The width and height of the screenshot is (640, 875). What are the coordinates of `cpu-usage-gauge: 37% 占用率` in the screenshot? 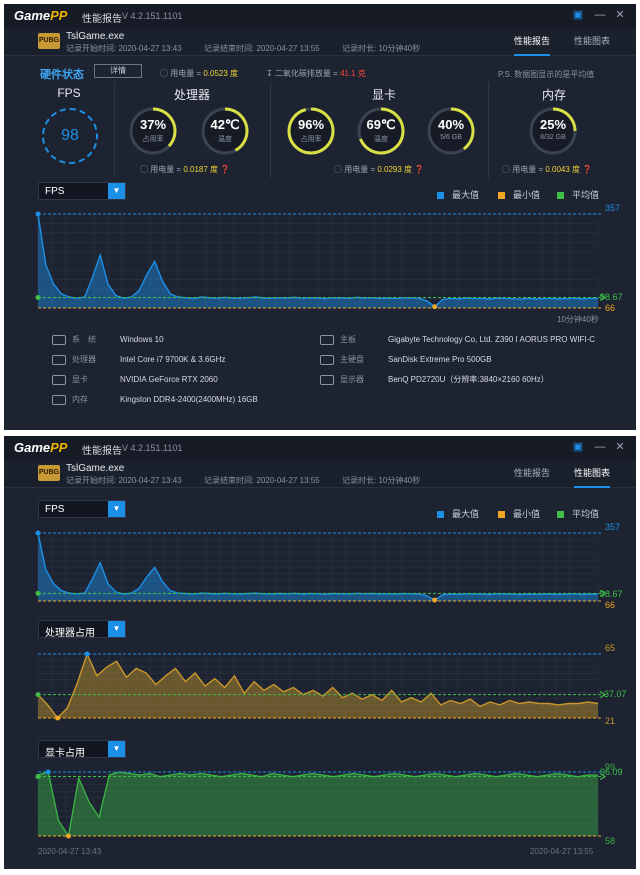 It's located at (153, 131).